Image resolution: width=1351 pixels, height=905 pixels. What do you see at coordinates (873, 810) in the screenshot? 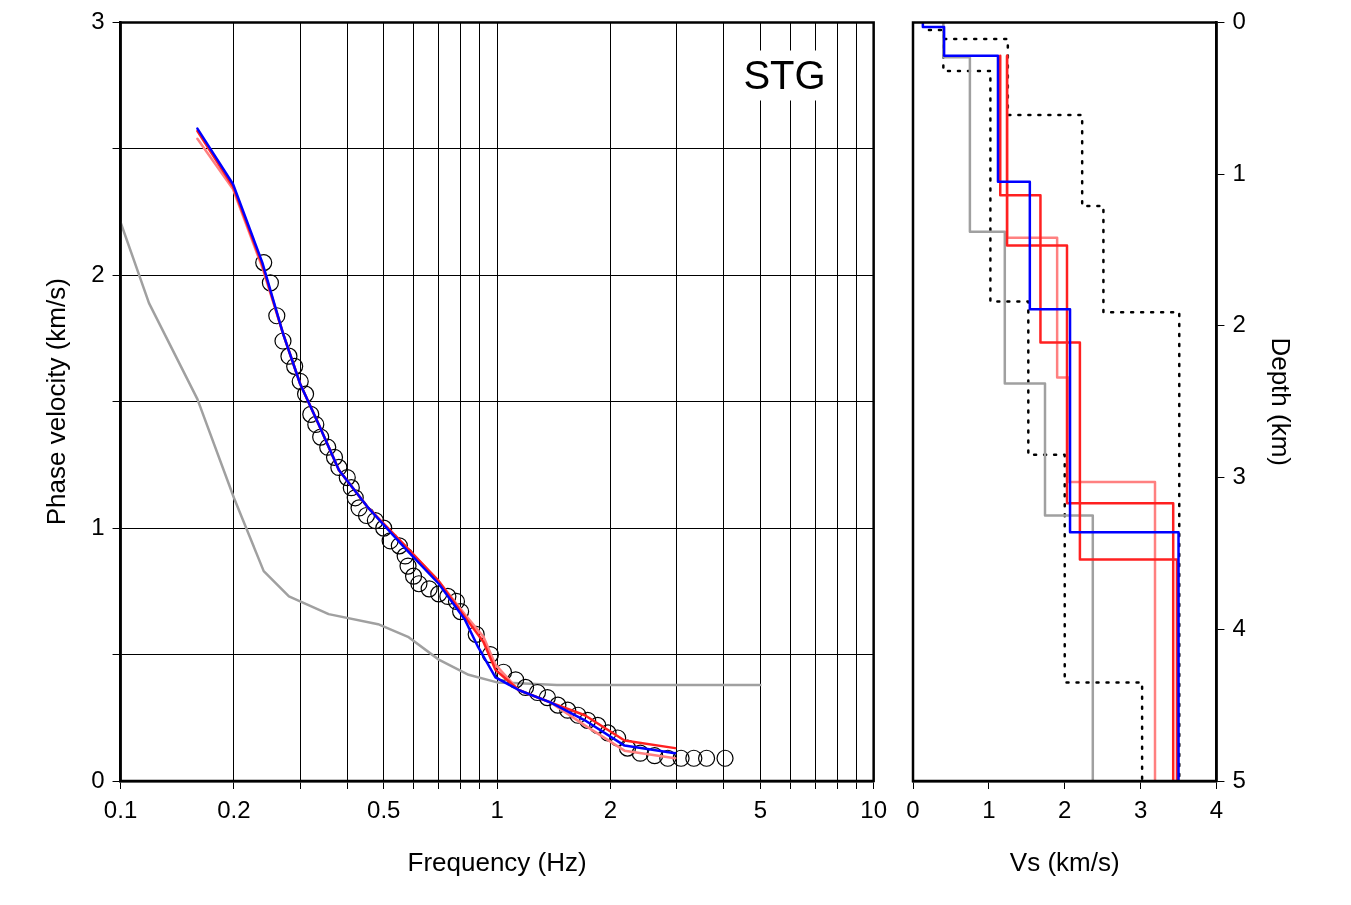
I see `x-tick-label: 10` at bounding box center [873, 810].